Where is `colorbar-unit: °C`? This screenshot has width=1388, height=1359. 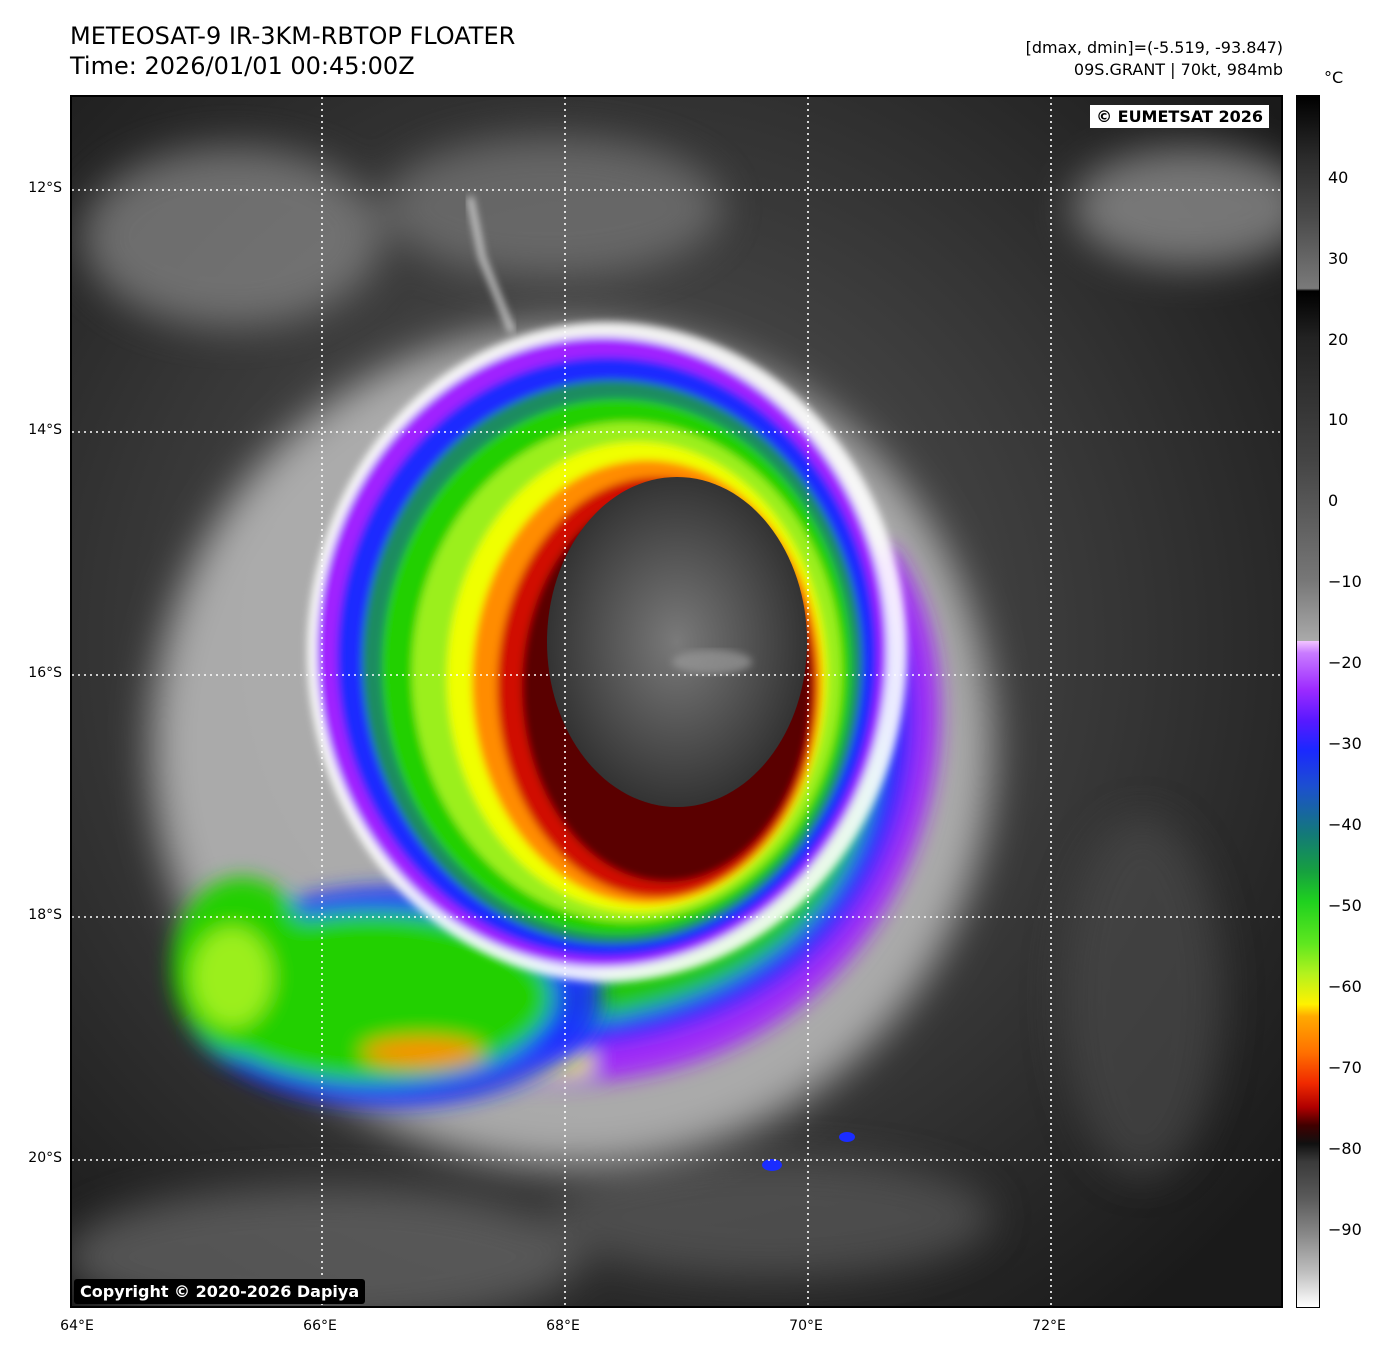
colorbar-unit: °C is located at coordinates (1334, 77).